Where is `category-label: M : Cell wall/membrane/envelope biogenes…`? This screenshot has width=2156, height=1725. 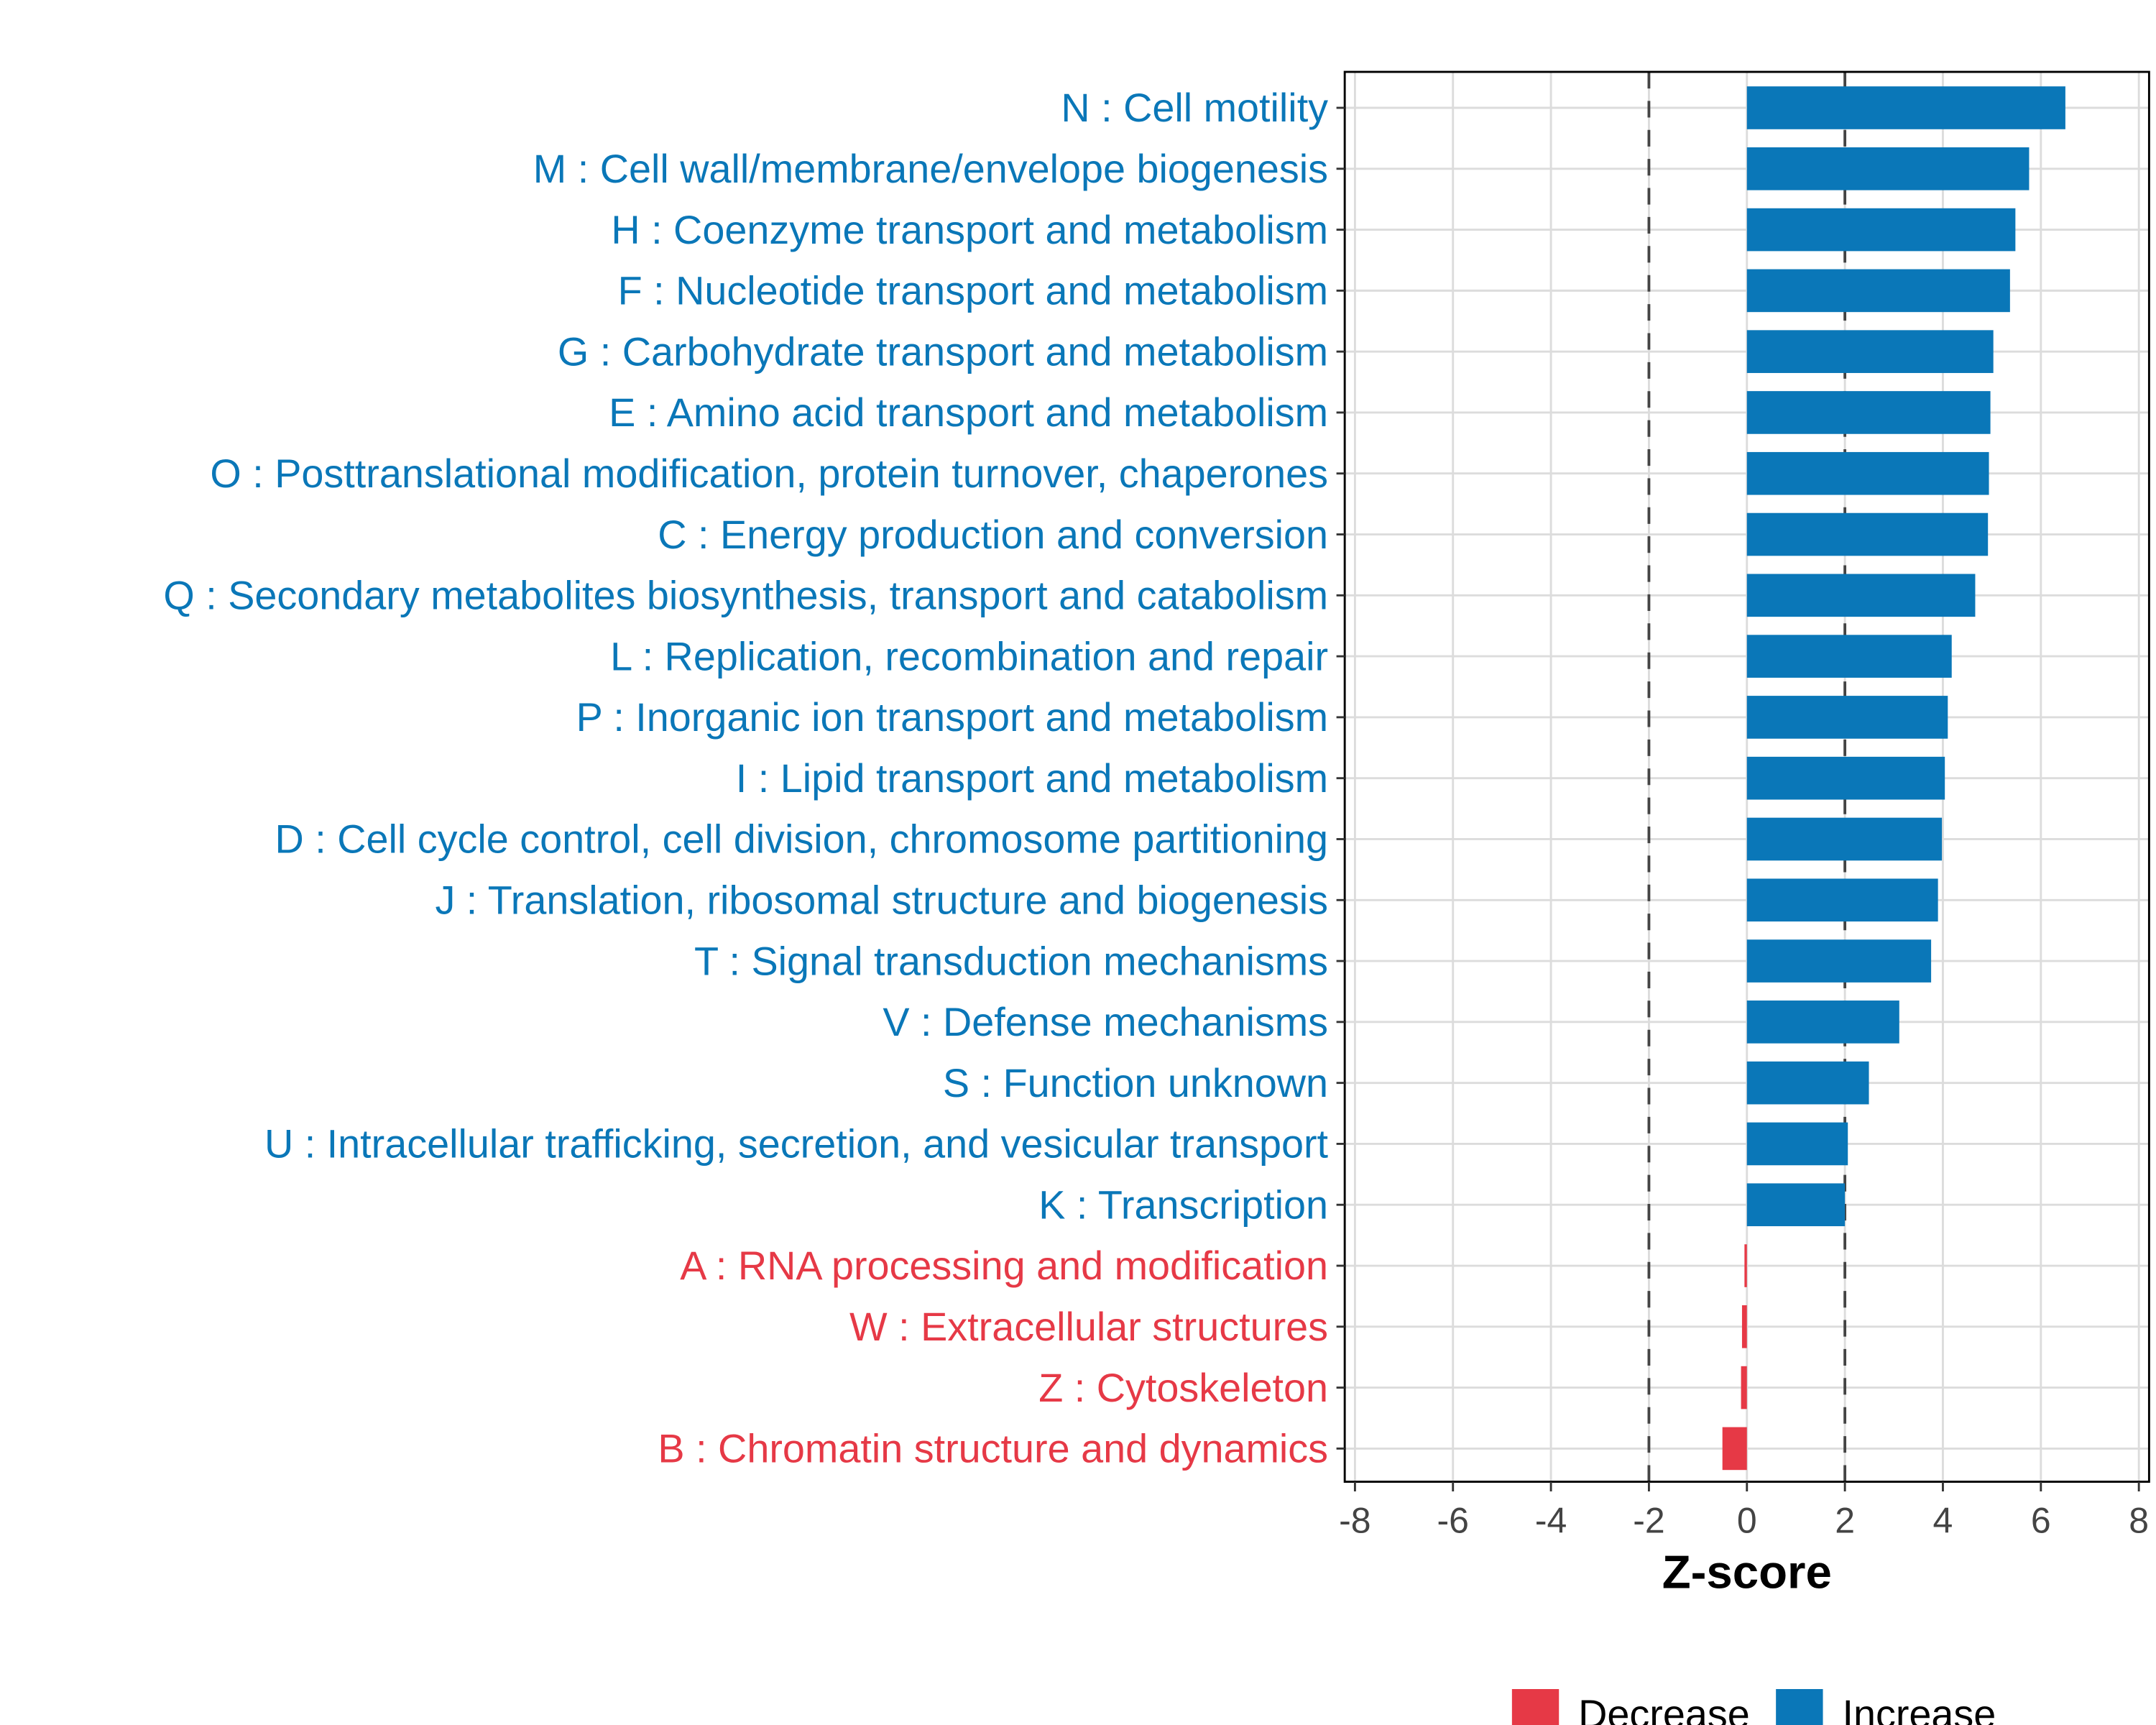
category-label: M : Cell wall/membrane/envelope biogenes… is located at coordinates (931, 169).